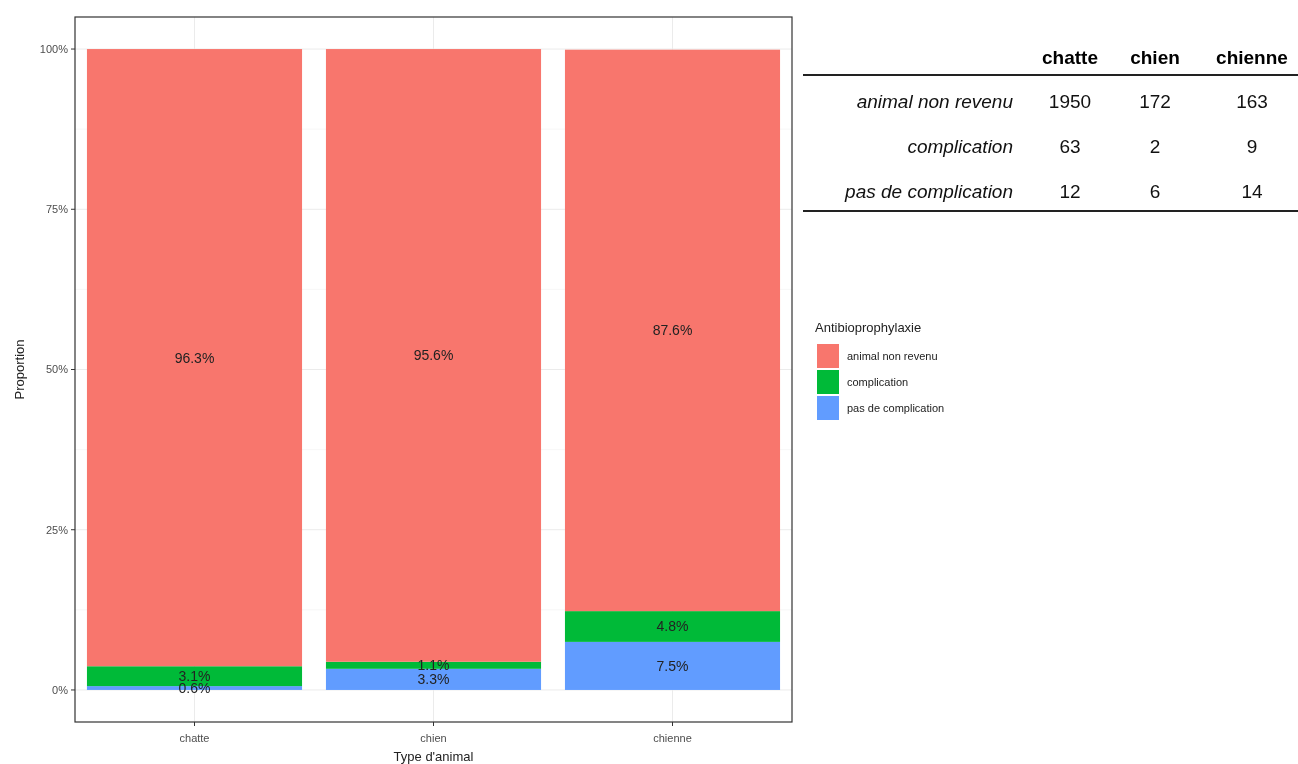 The height and width of the screenshot is (764, 1298). Describe the element at coordinates (1252, 101) in the screenshot. I see `data-label: 163` at that location.